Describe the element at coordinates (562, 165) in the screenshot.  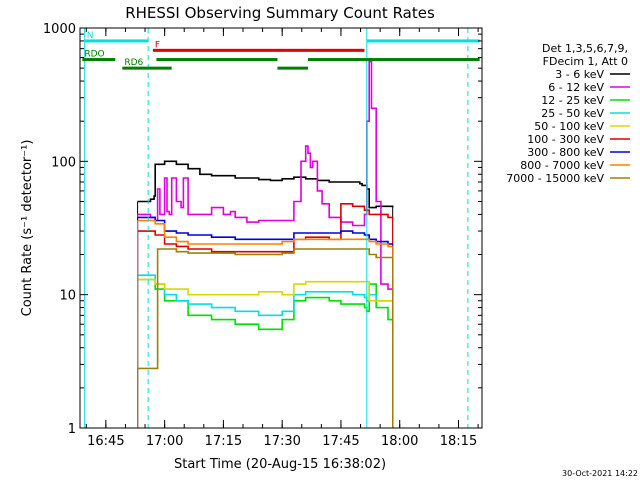
I see `legend-entry-label: 800 - 7000 keV` at that location.